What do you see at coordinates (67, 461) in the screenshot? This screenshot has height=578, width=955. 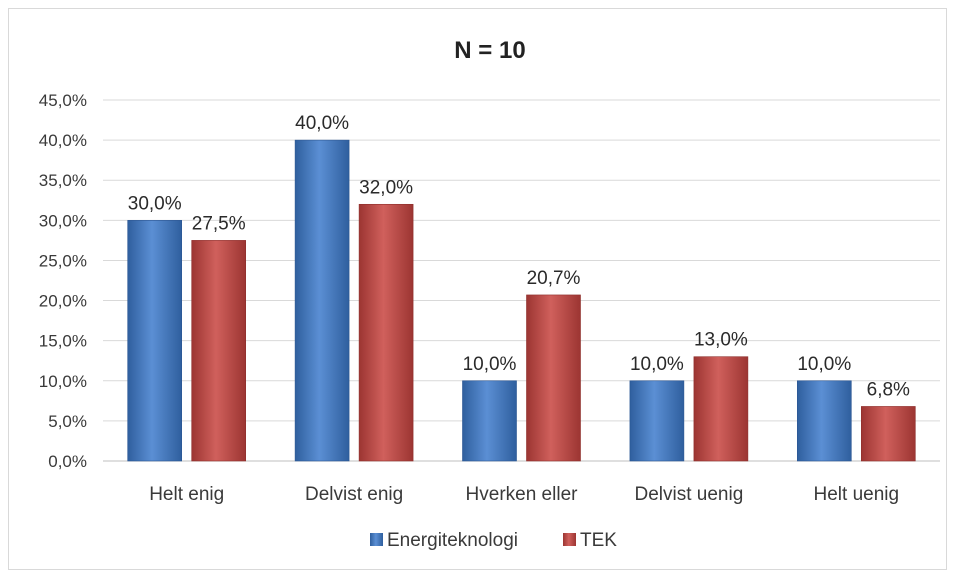 I see `y-tick-label: 0,0%` at bounding box center [67, 461].